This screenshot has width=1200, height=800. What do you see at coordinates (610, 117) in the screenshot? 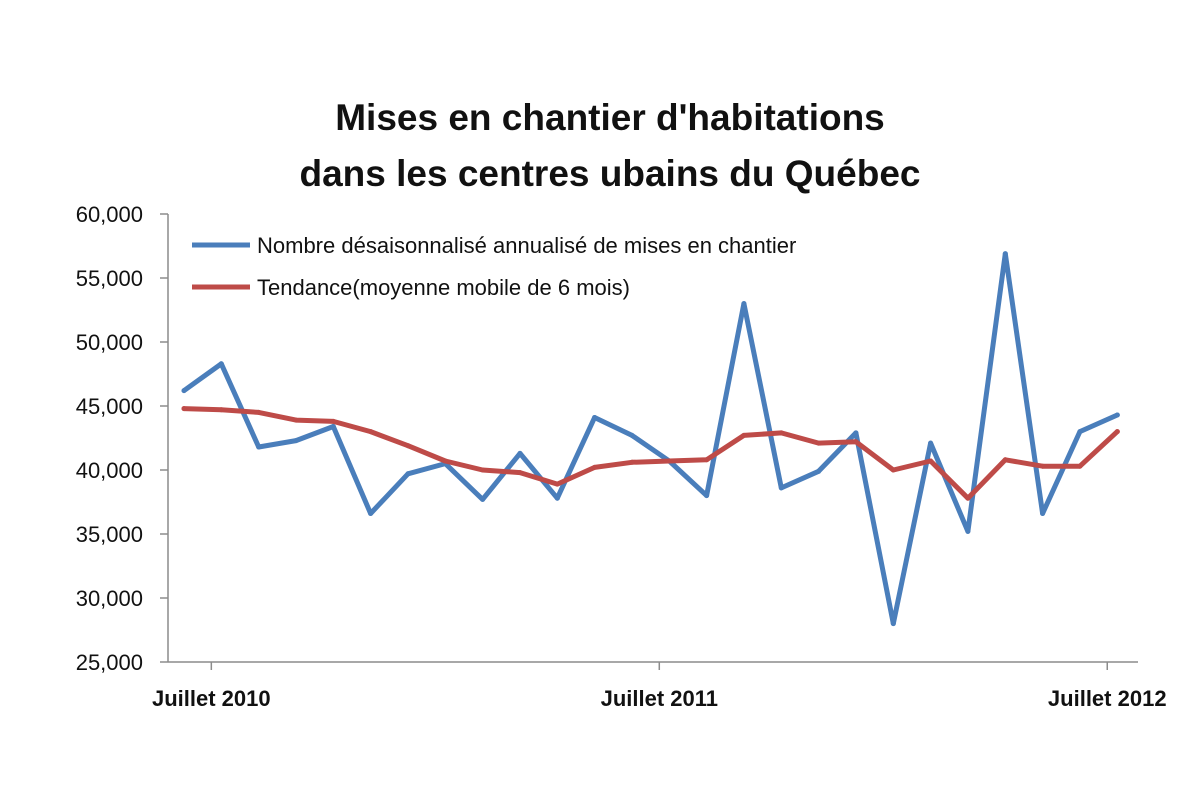
I see `chart-title-line-1: Mises en chantier d'habitations` at bounding box center [610, 117].